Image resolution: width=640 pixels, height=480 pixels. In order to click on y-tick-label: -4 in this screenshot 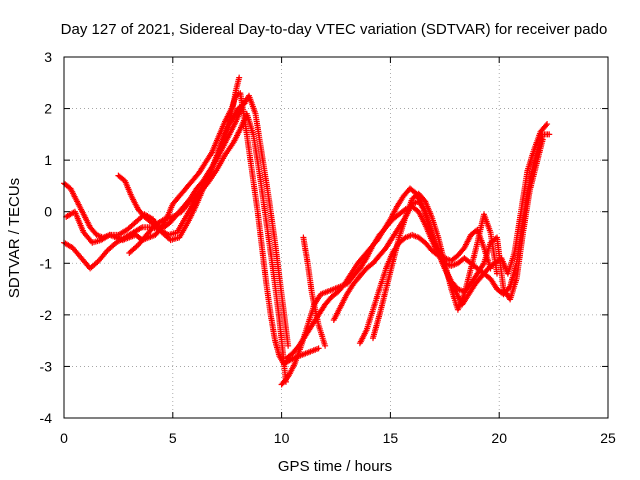, I will do `click(46, 418)`.